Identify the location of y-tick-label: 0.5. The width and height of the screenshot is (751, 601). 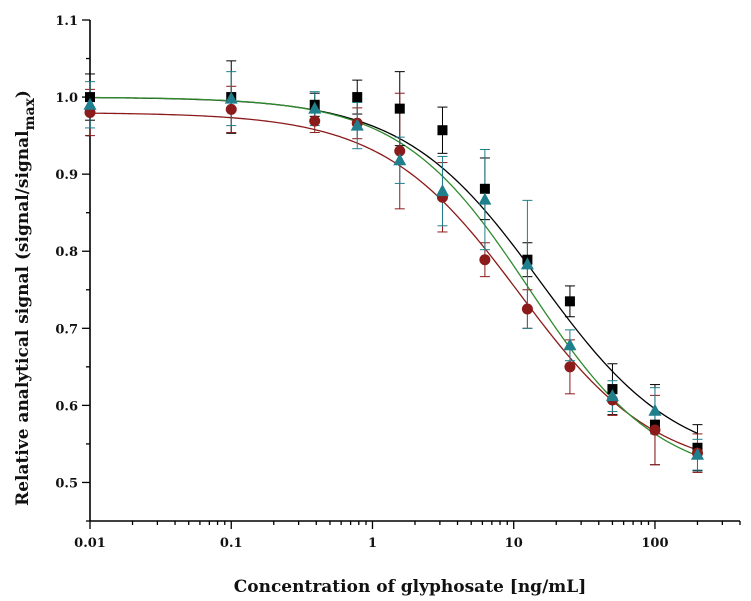
(66, 483).